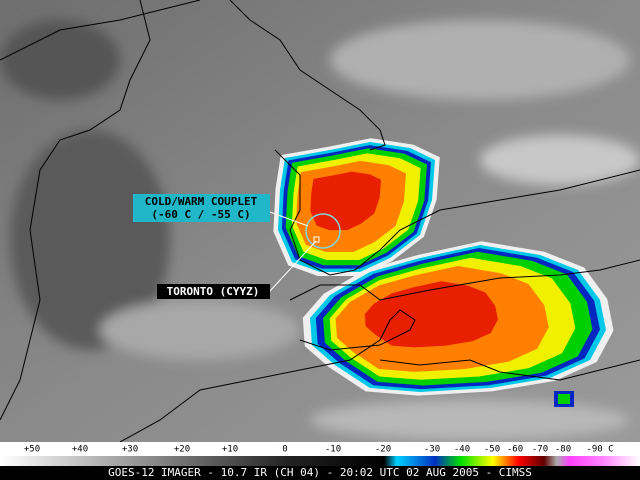  I want to click on colorbar-tick-label: 0, so click(284, 450).